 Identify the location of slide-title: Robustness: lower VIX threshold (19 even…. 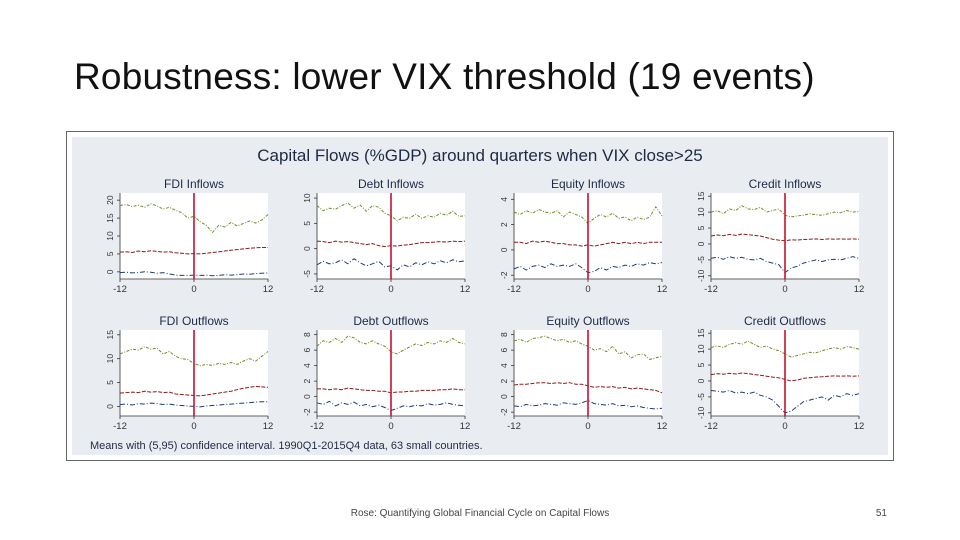
(444, 76).